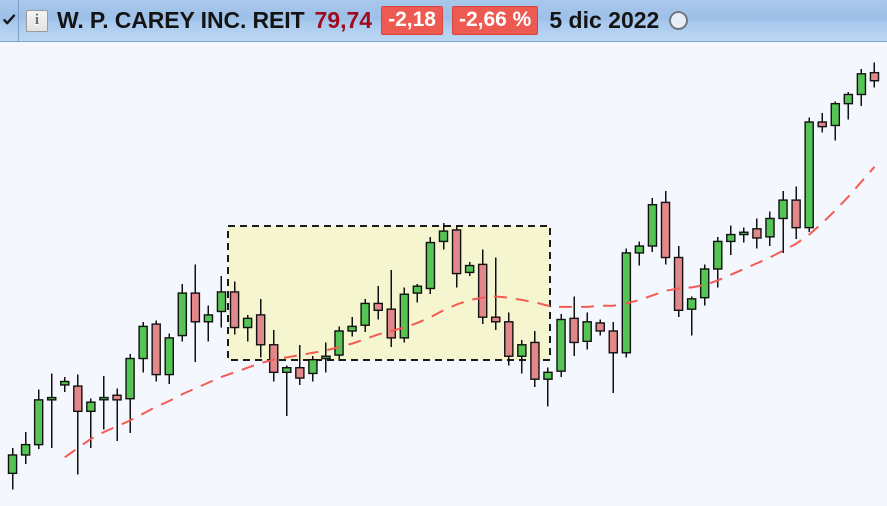  What do you see at coordinates (9, 20) in the screenshot?
I see `chevron-check-icon` at bounding box center [9, 20].